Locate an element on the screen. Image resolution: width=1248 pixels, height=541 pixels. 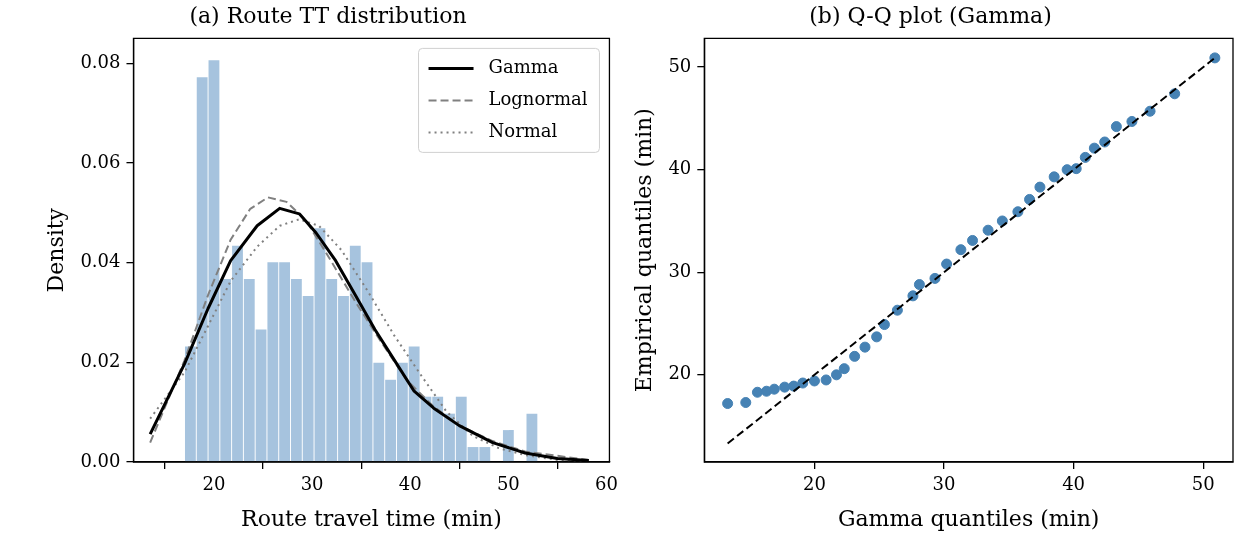
y-tick-label: 0.08 is located at coordinates (100, 61).